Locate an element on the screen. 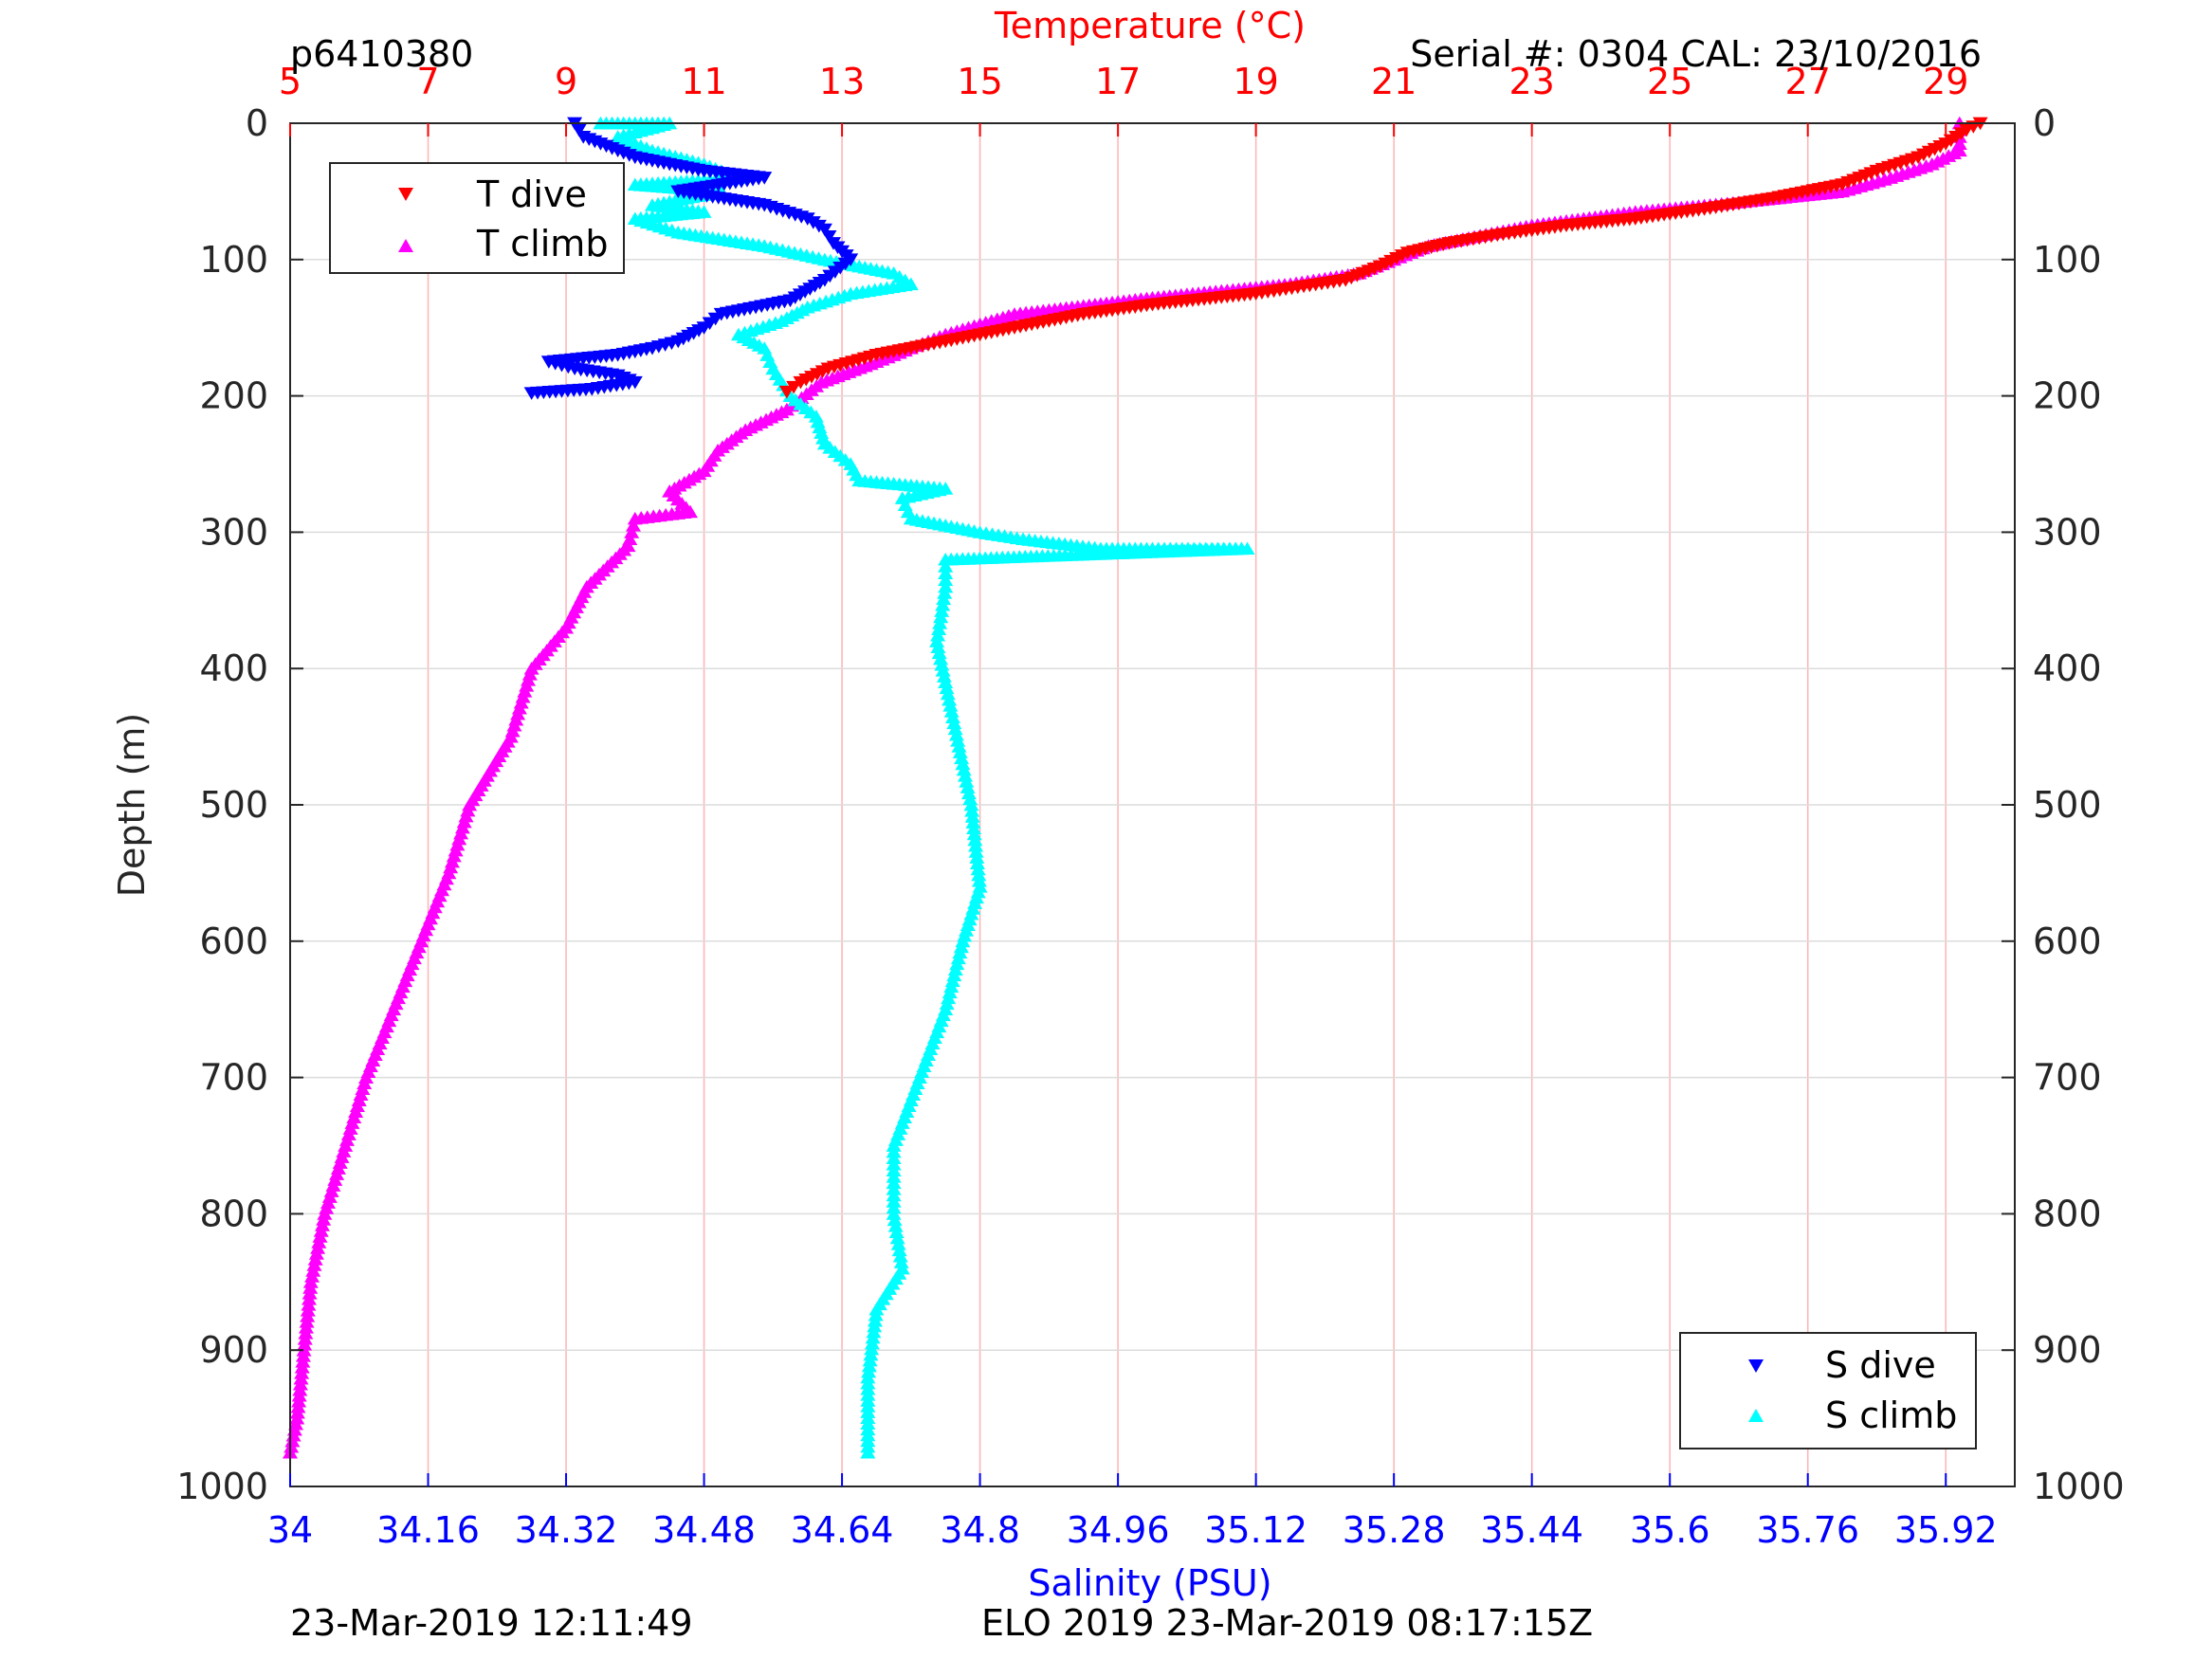 The width and height of the screenshot is (2212, 1659). depth-tick-label-right: 800 is located at coordinates (2067, 1213).